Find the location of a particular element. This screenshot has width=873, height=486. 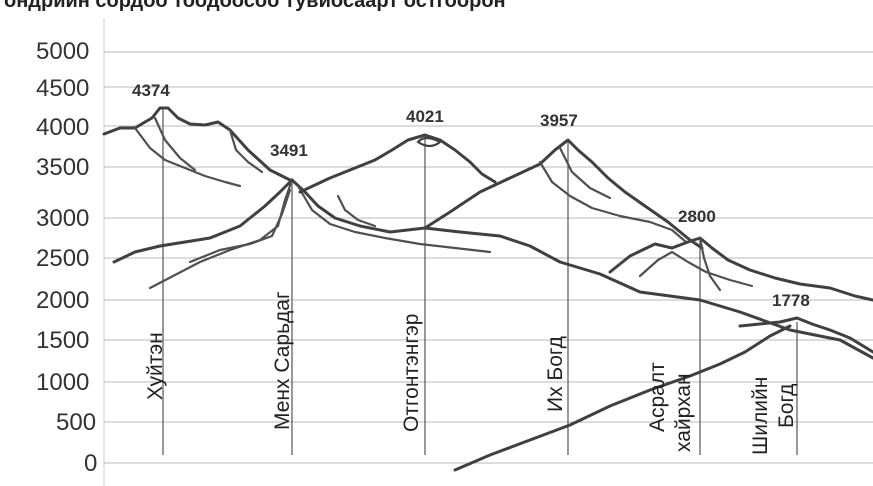

peak-elevation-asralt-khairkhan: 2800 is located at coordinates (697, 216).